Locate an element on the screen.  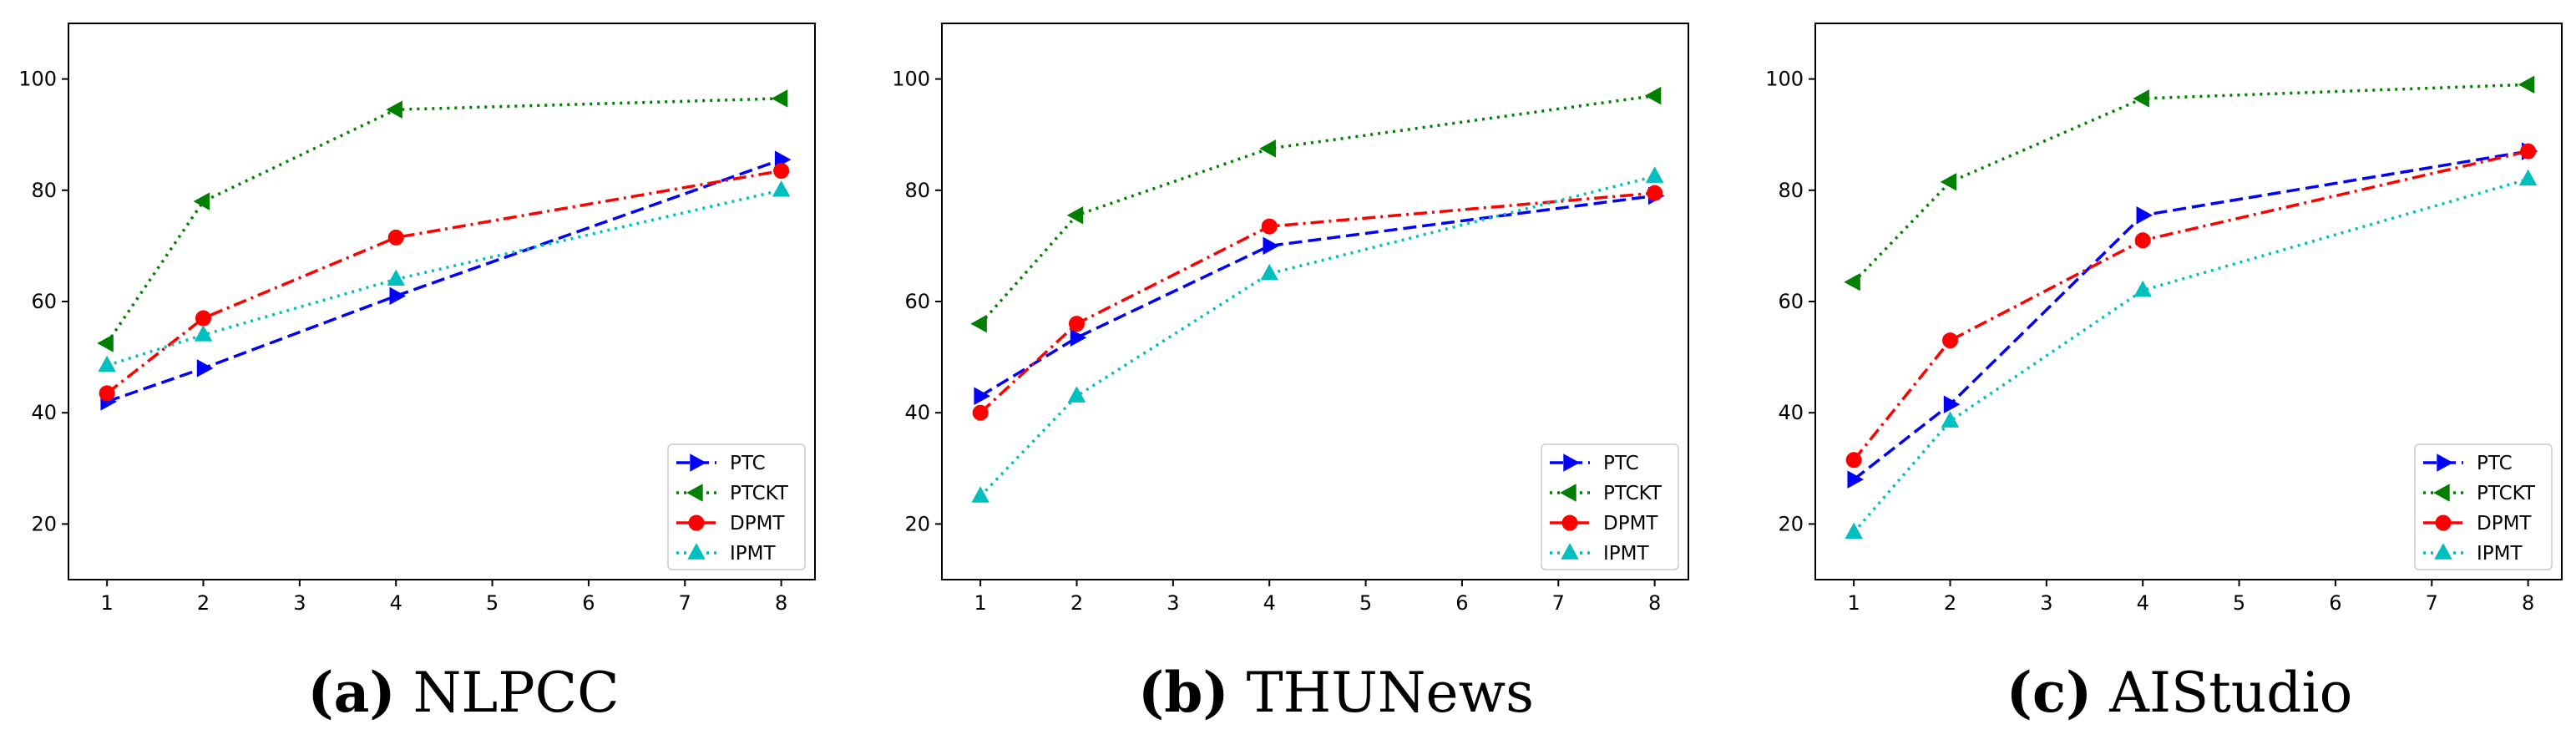
chart-2-legend-item-ptc-label: PTC is located at coordinates (1621, 464).